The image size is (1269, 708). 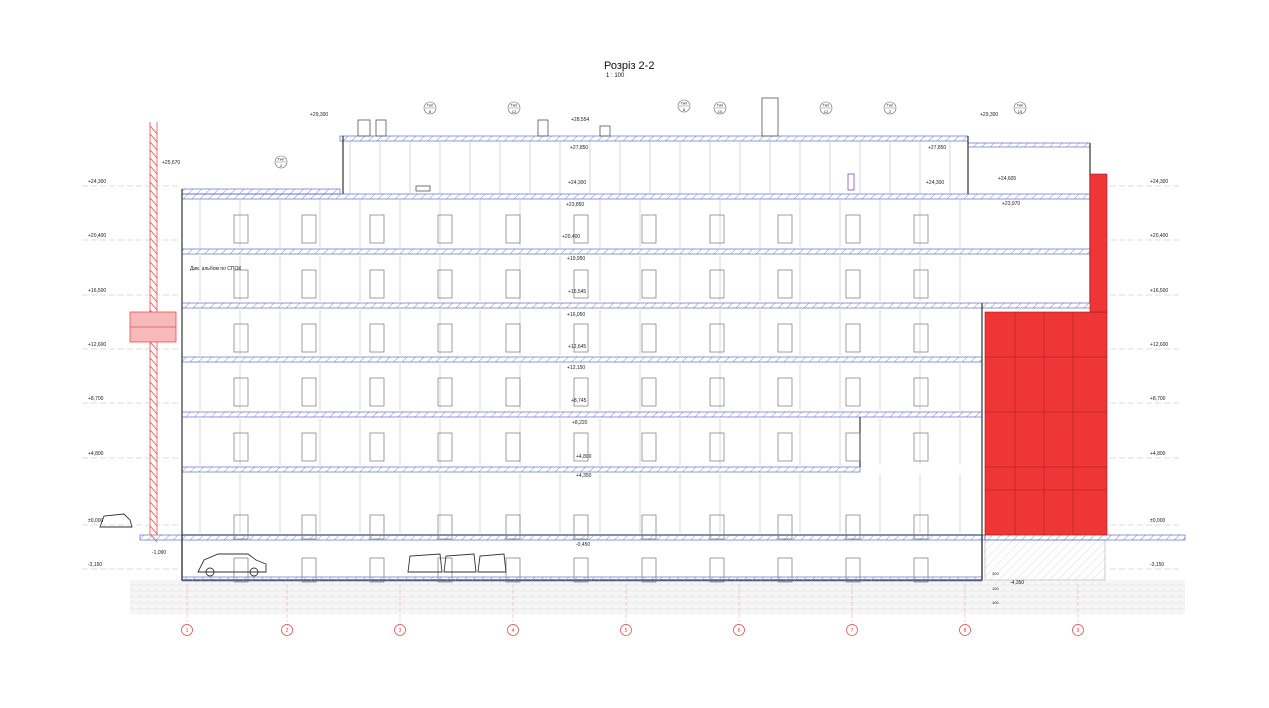 What do you see at coordinates (1157, 521) in the screenshot?
I see `elevation-right-6: ±0,000` at bounding box center [1157, 521].